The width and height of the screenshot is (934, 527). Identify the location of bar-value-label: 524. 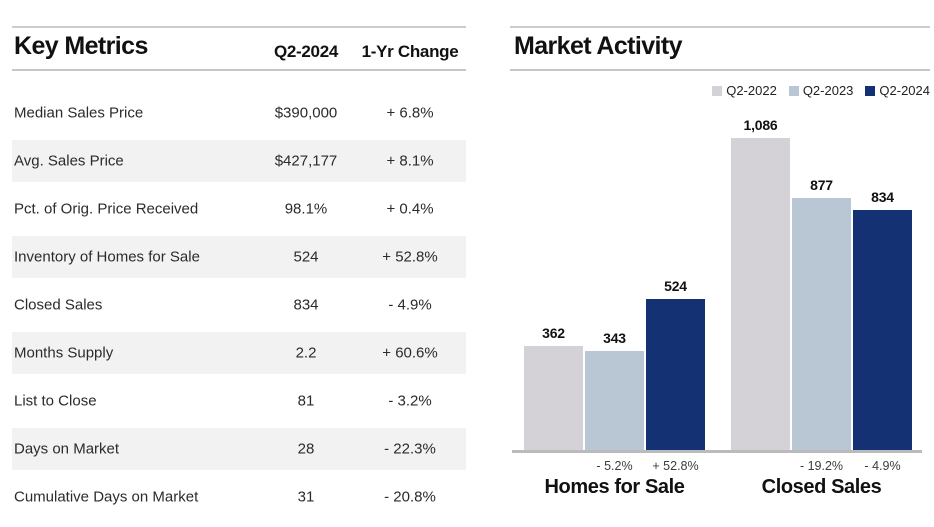
(675, 286).